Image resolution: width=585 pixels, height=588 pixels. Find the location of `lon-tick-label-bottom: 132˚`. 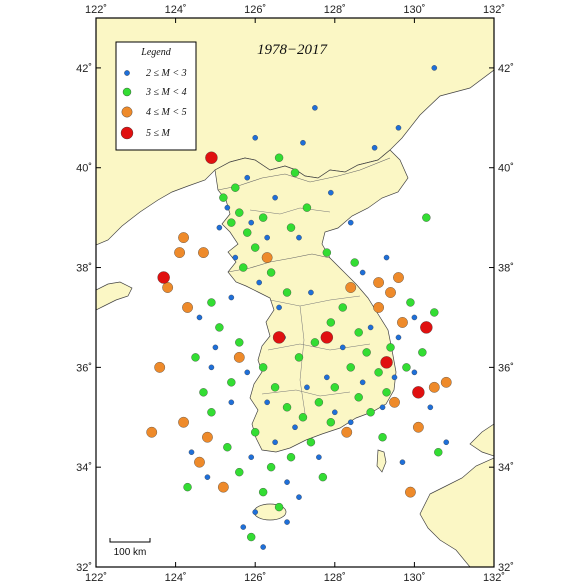

lon-tick-label-bottom: 132˚ is located at coordinates (494, 578).